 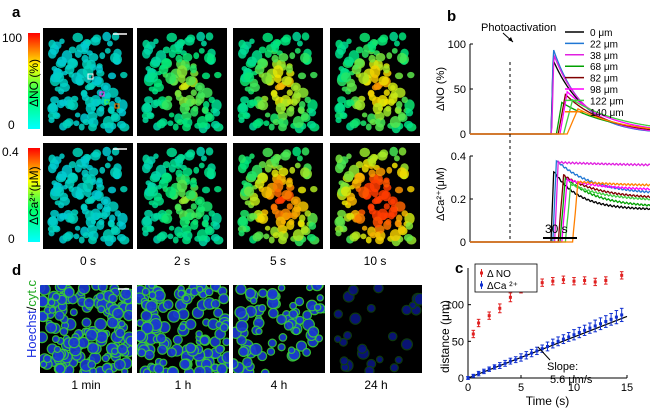 I want to click on a-time-2: 5 s, so click(x=277, y=261).